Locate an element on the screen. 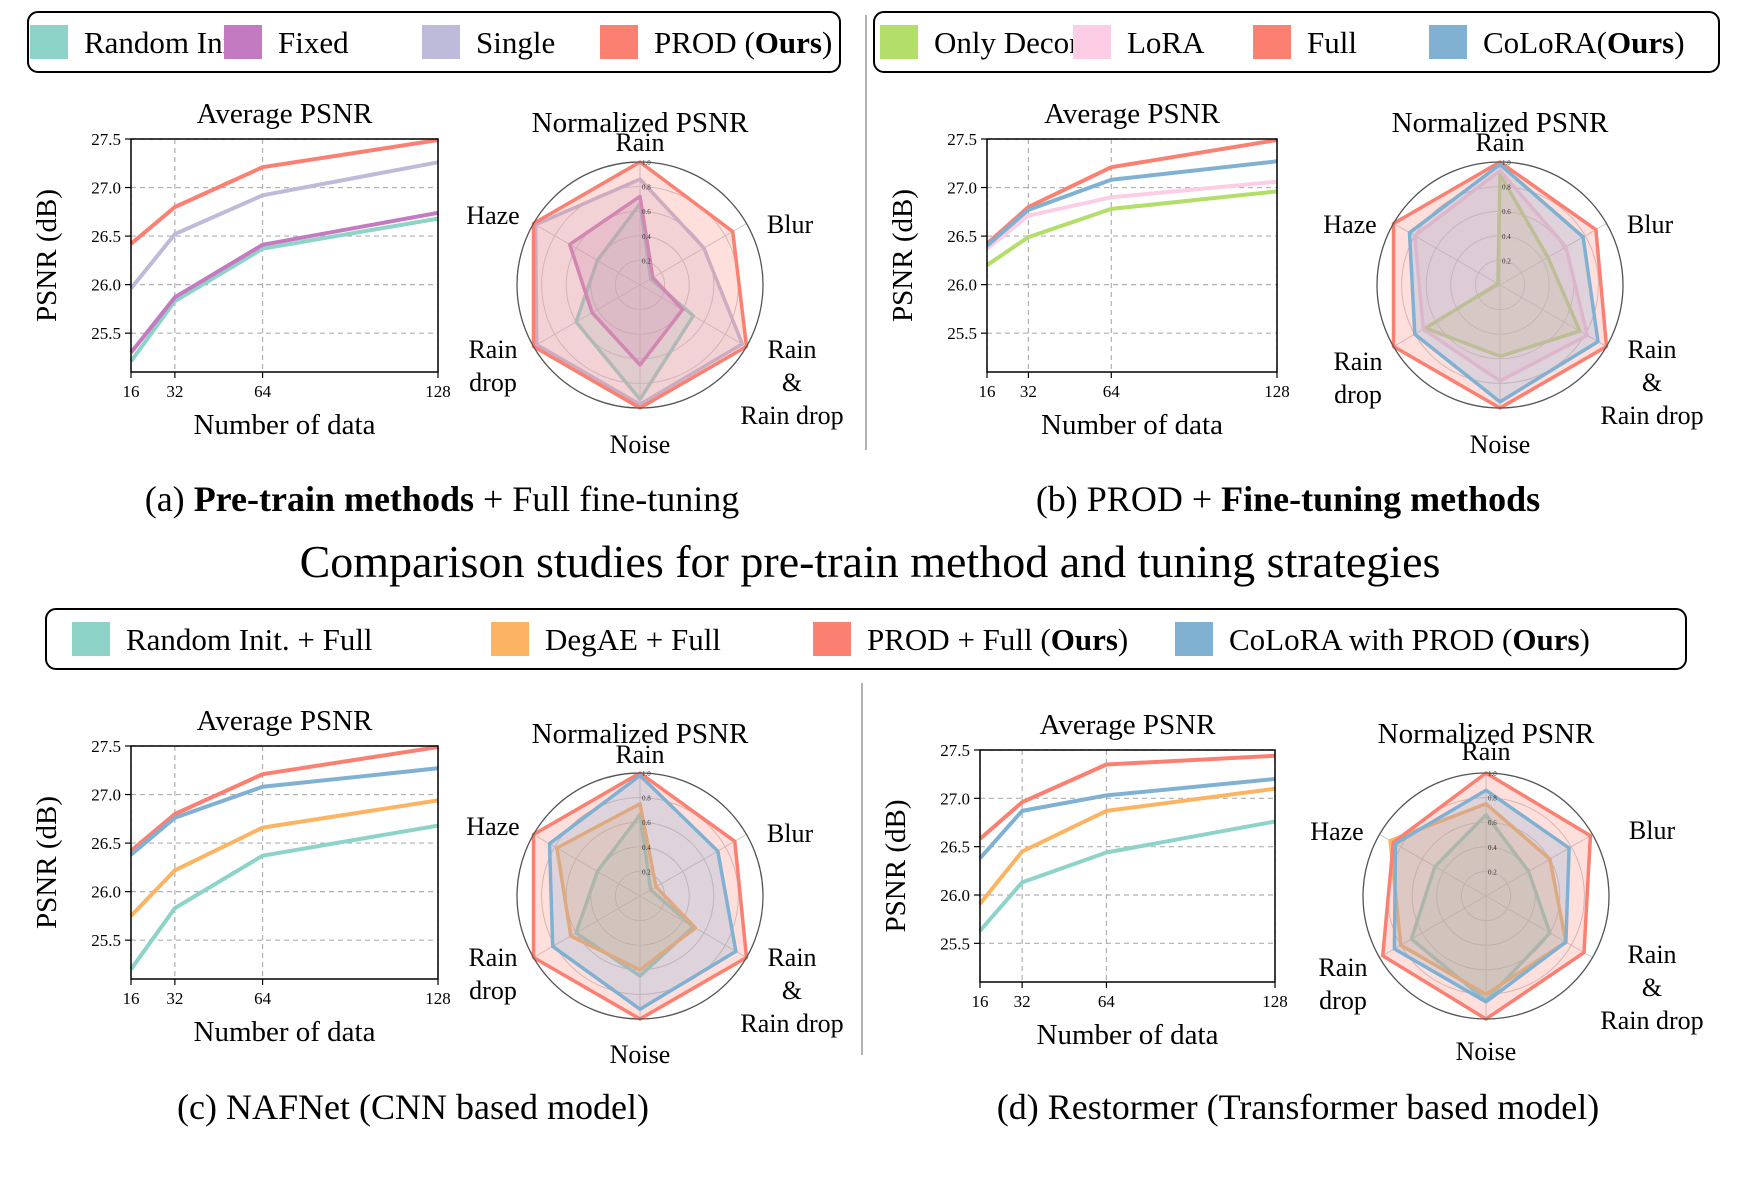 This screenshot has height=1191, width=1741. legend-item-colora-ours: CoLoRA(Ours) is located at coordinates (1557, 42).